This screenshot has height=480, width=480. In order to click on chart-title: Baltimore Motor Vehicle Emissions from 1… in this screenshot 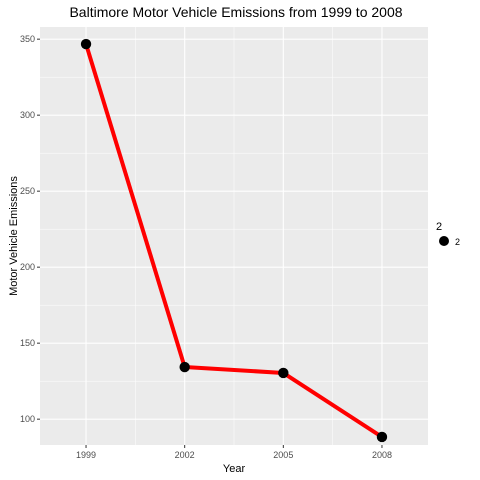, I will do `click(235, 12)`.